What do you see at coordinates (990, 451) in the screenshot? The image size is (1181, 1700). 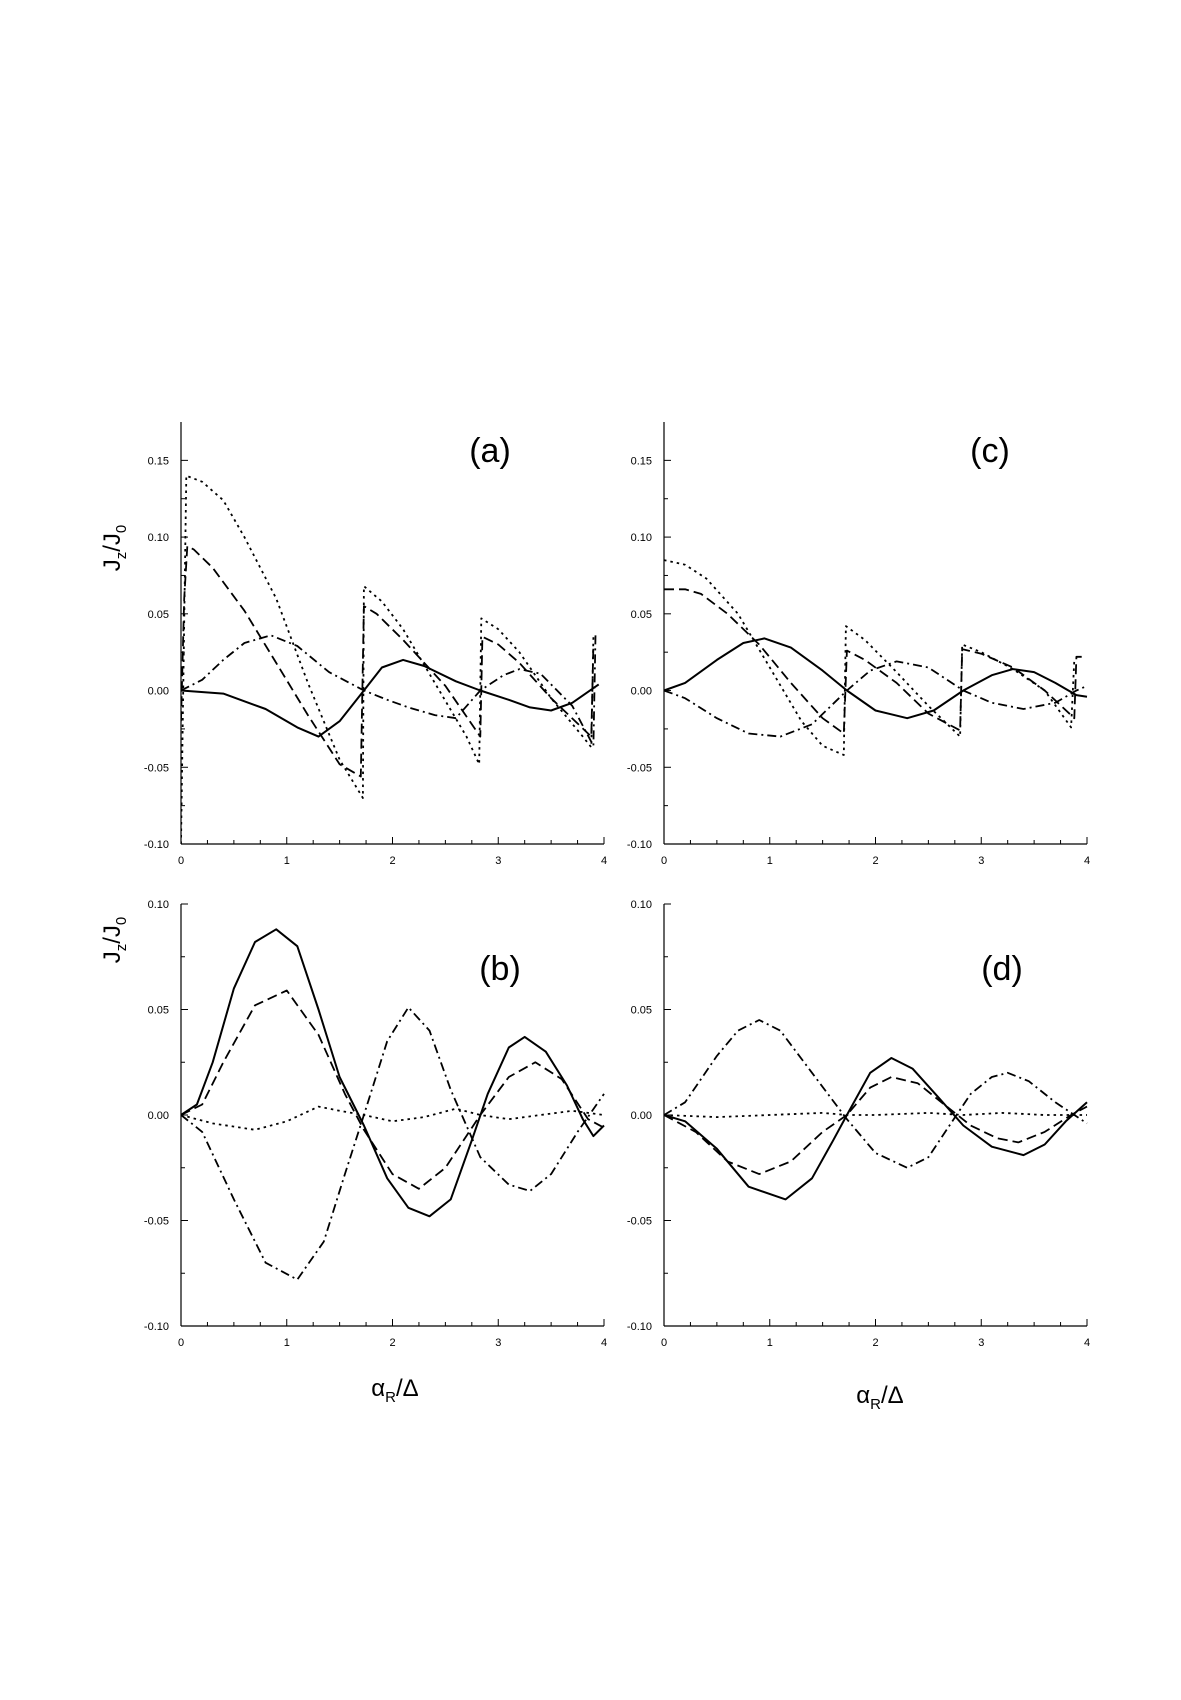 I see `panel-label: (c)` at bounding box center [990, 451].